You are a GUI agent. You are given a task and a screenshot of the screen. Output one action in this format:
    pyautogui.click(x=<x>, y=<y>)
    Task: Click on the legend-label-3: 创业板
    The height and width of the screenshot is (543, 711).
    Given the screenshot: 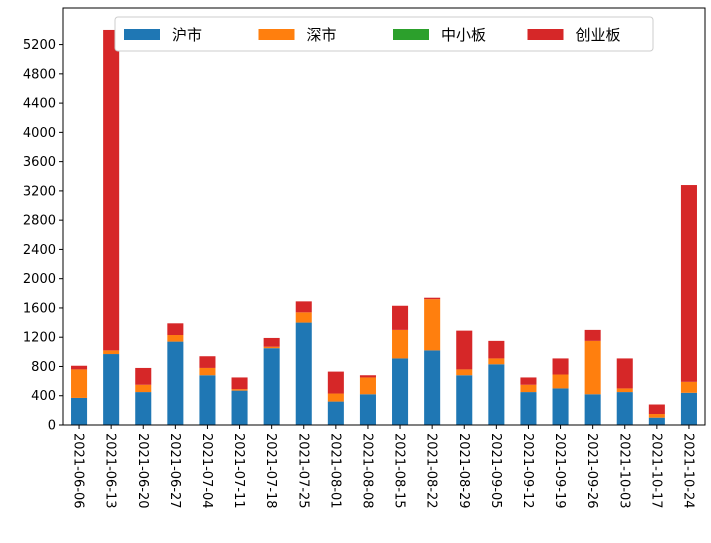 What is the action you would take?
    pyautogui.click(x=598, y=35)
    